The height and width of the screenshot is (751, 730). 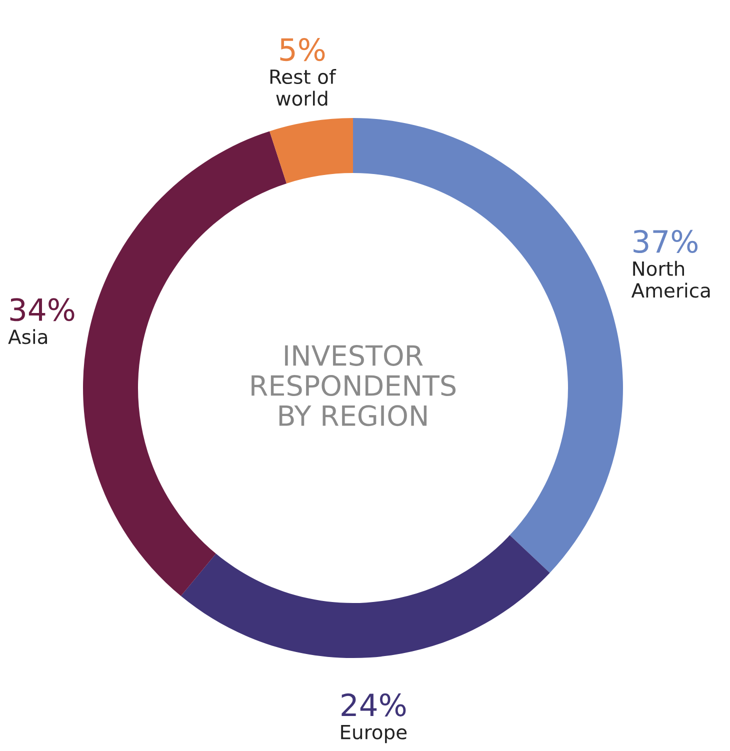 What do you see at coordinates (302, 50) in the screenshot?
I see `data-label: 5%` at bounding box center [302, 50].